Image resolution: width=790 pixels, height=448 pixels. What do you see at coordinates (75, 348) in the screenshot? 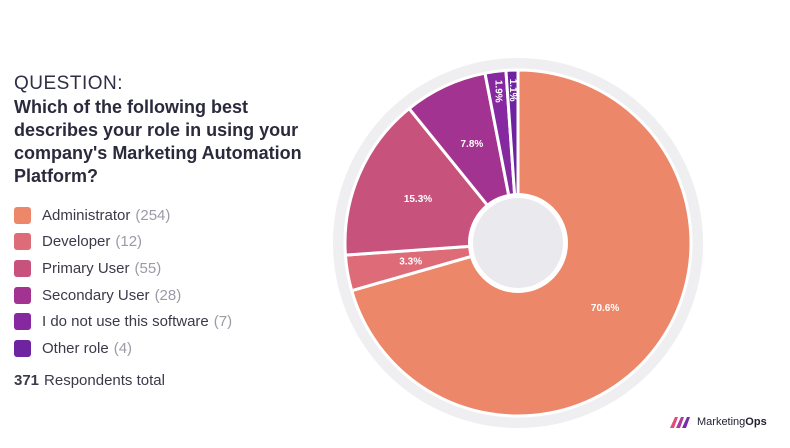
I see `legend-label: Other role` at bounding box center [75, 348].